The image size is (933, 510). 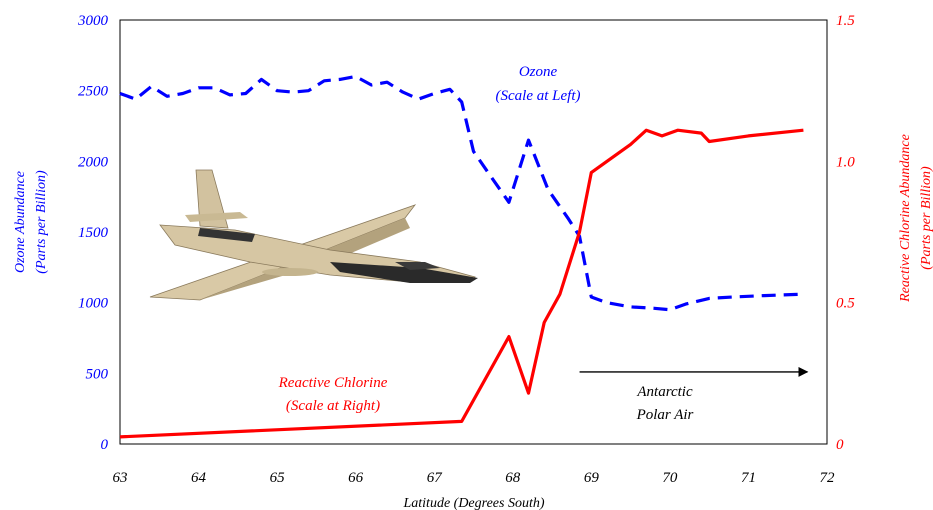 I want to click on aircraft-image, so click(x=313, y=235).